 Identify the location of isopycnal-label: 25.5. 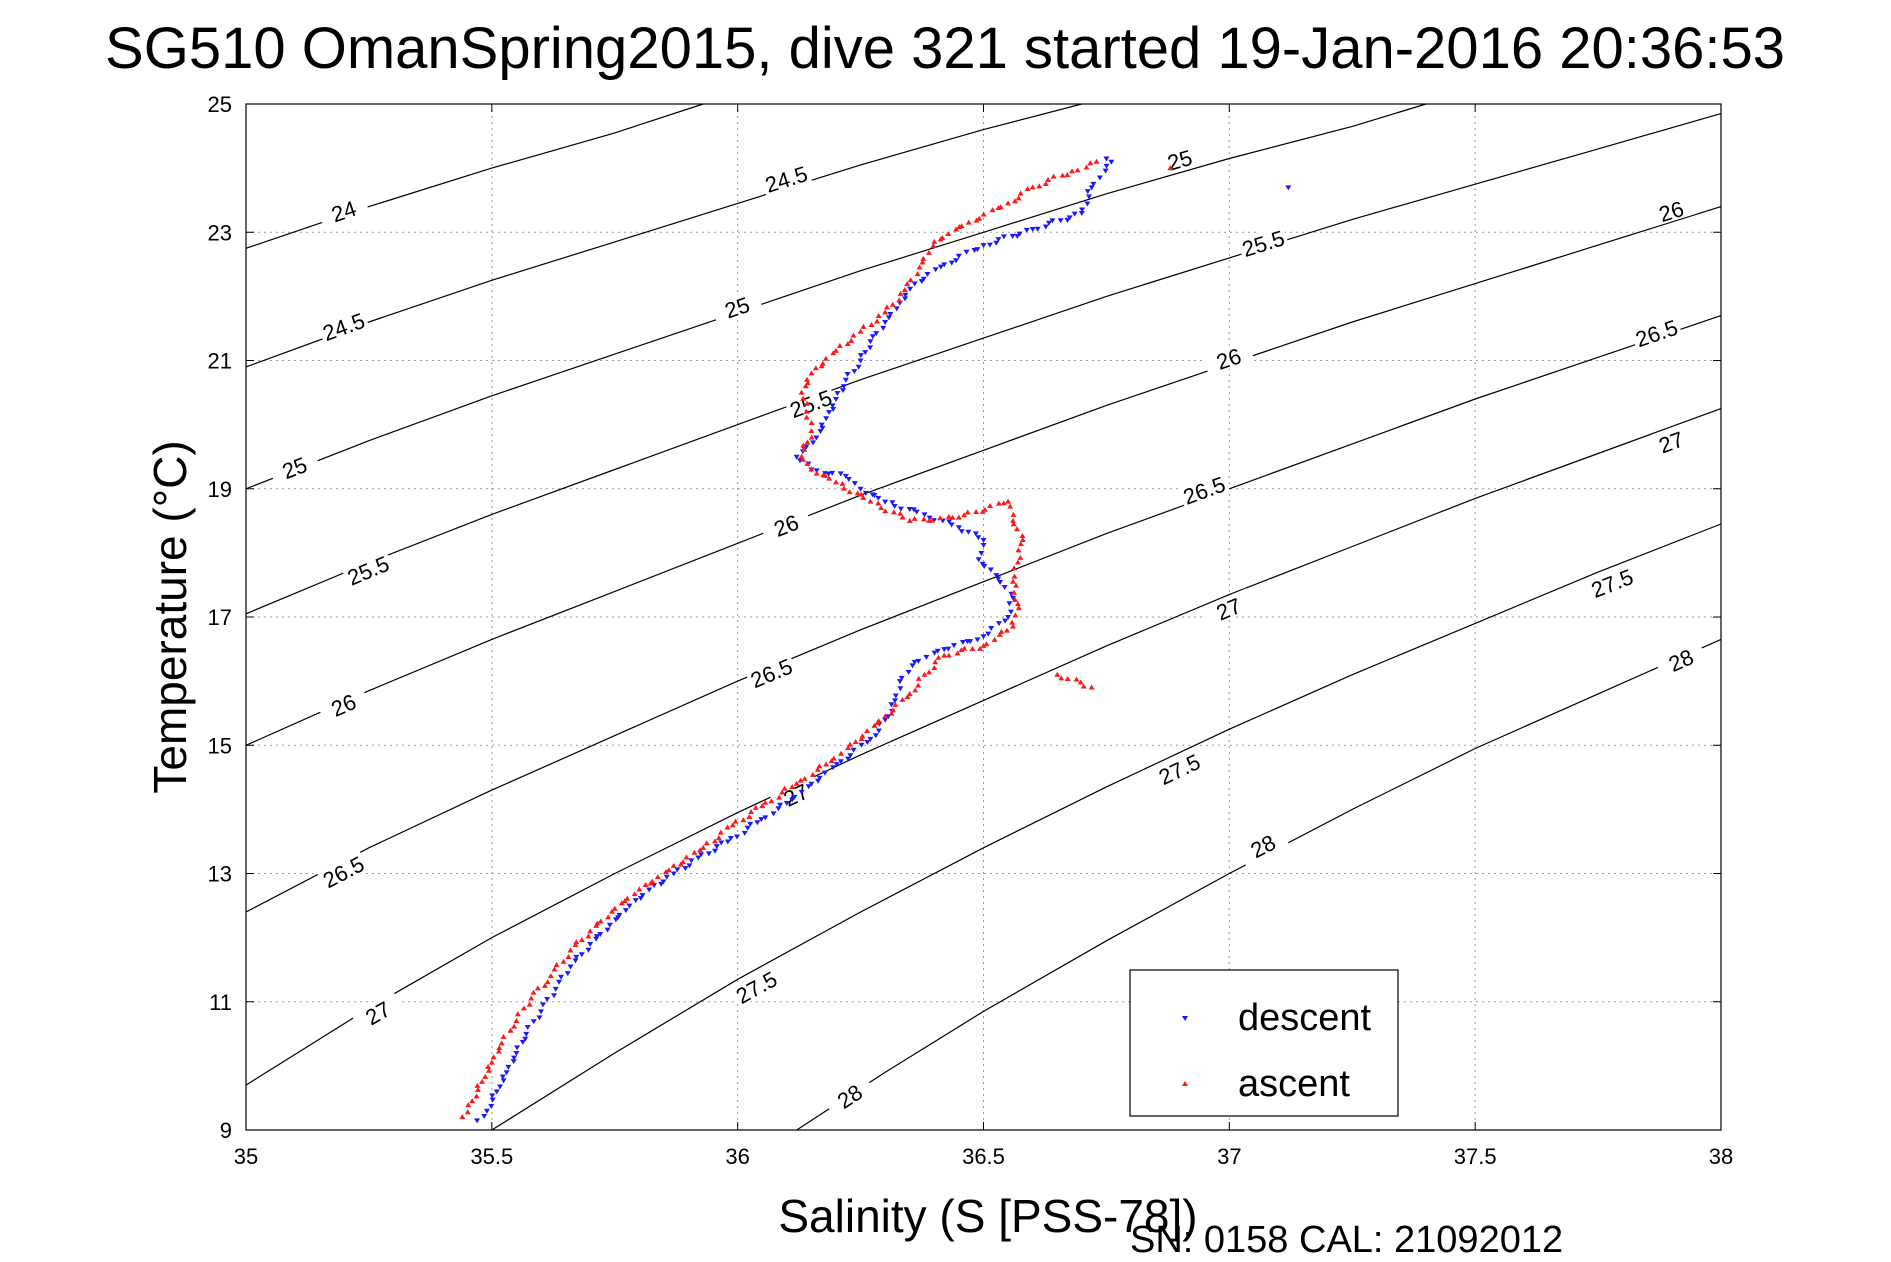
(810, 403).